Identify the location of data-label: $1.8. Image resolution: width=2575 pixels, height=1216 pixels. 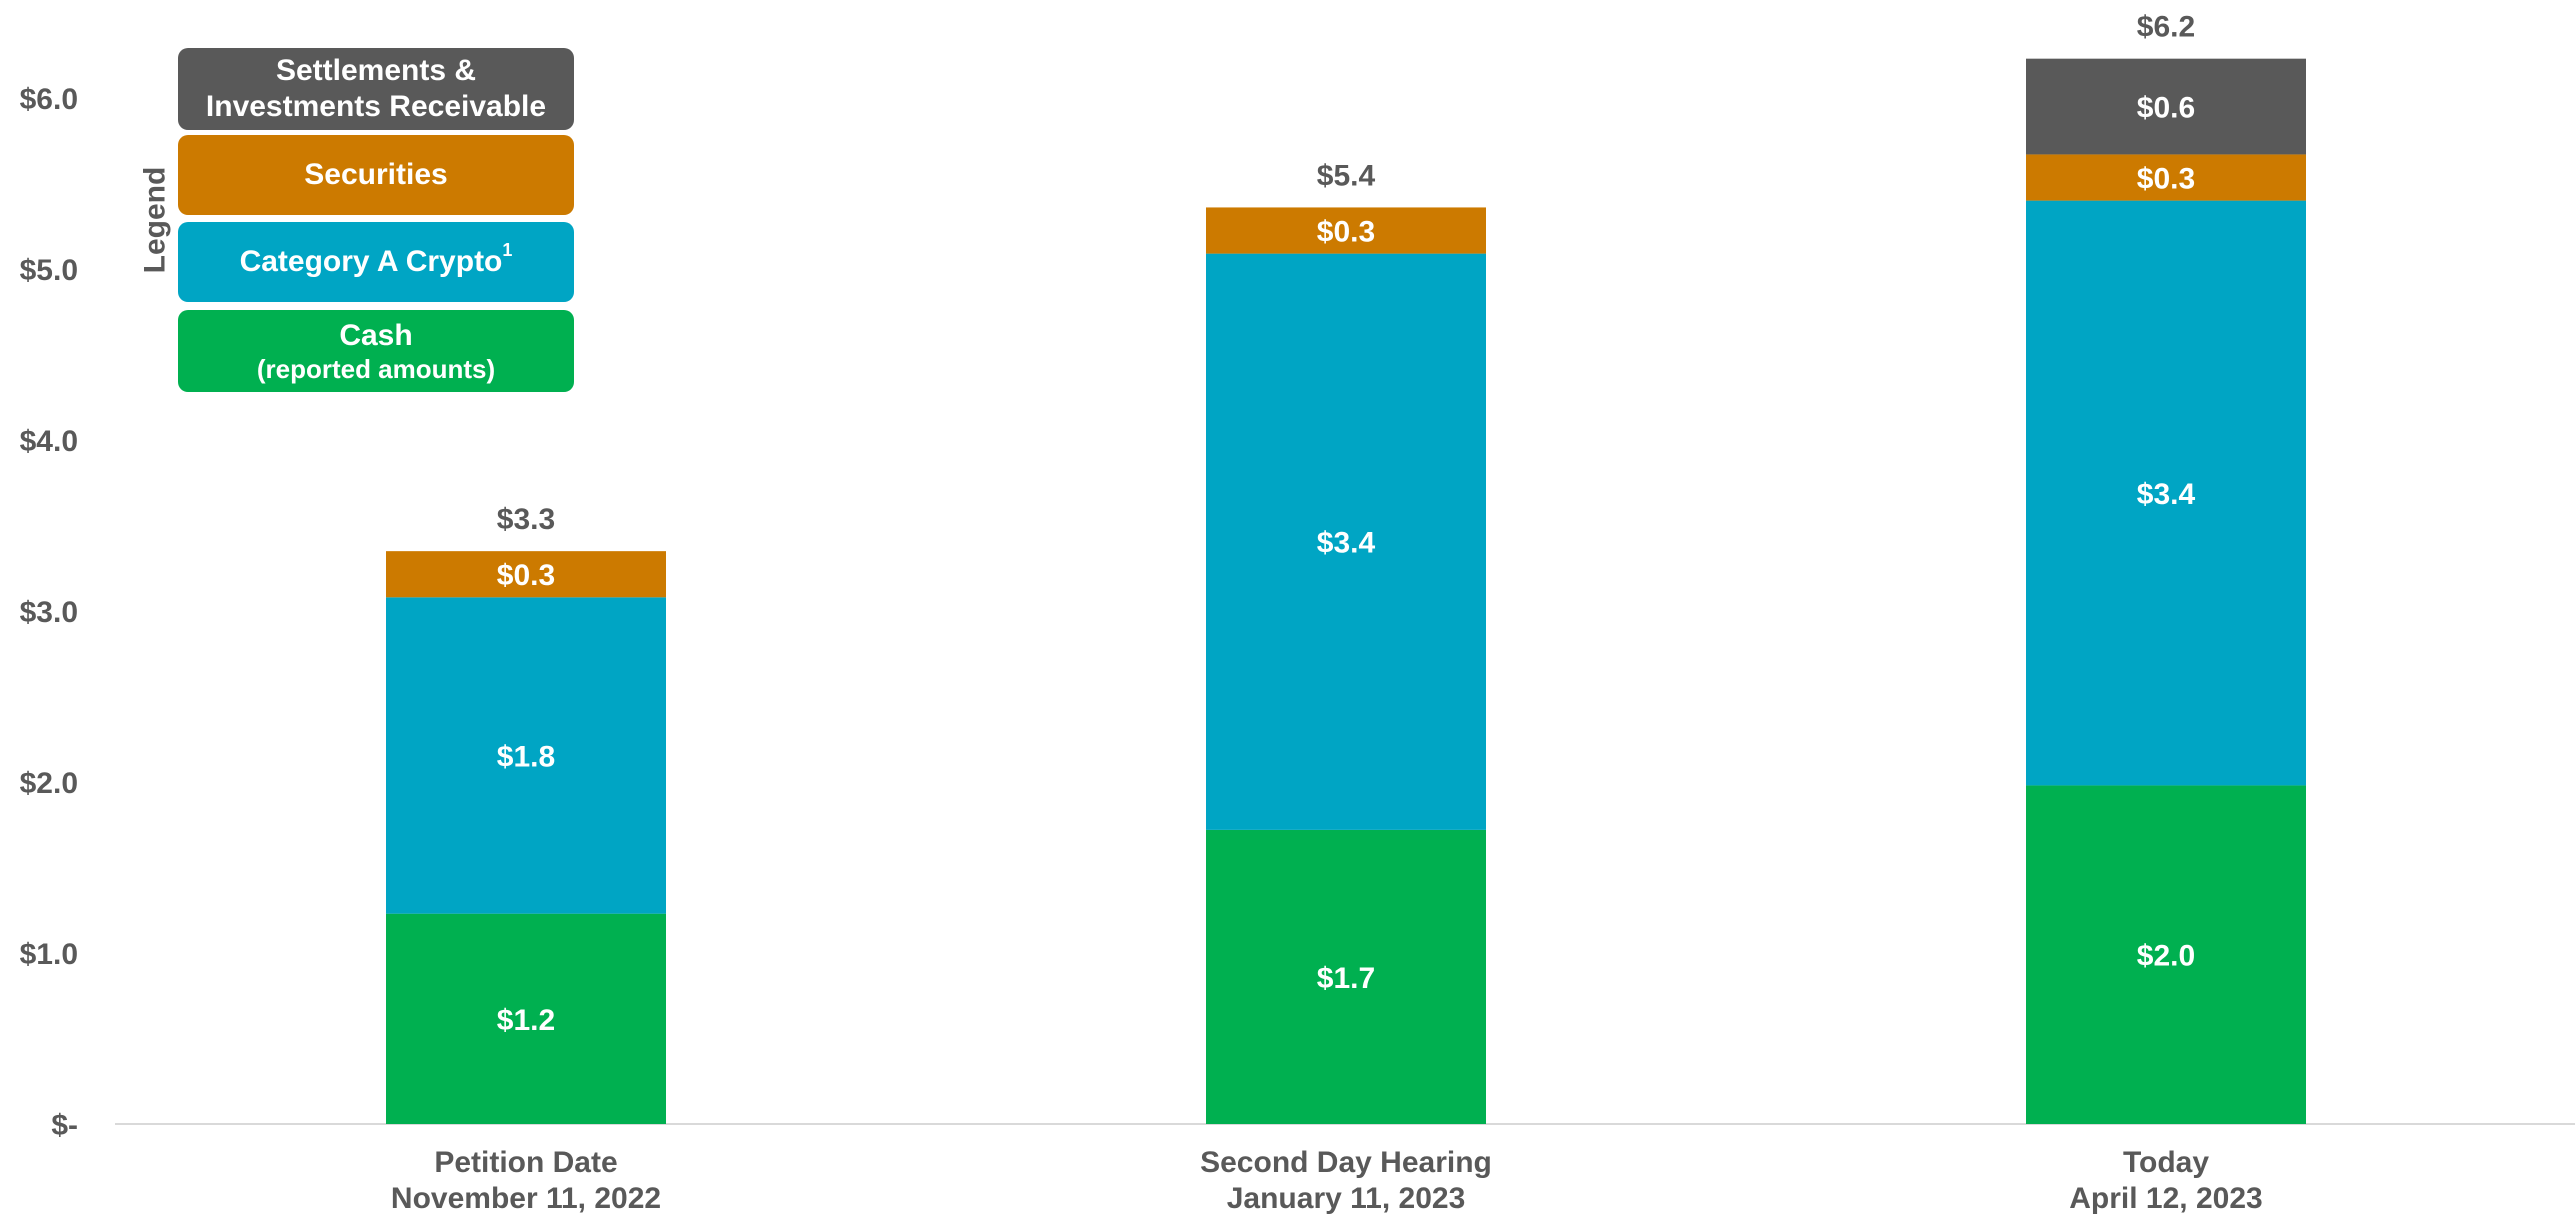
(526, 756).